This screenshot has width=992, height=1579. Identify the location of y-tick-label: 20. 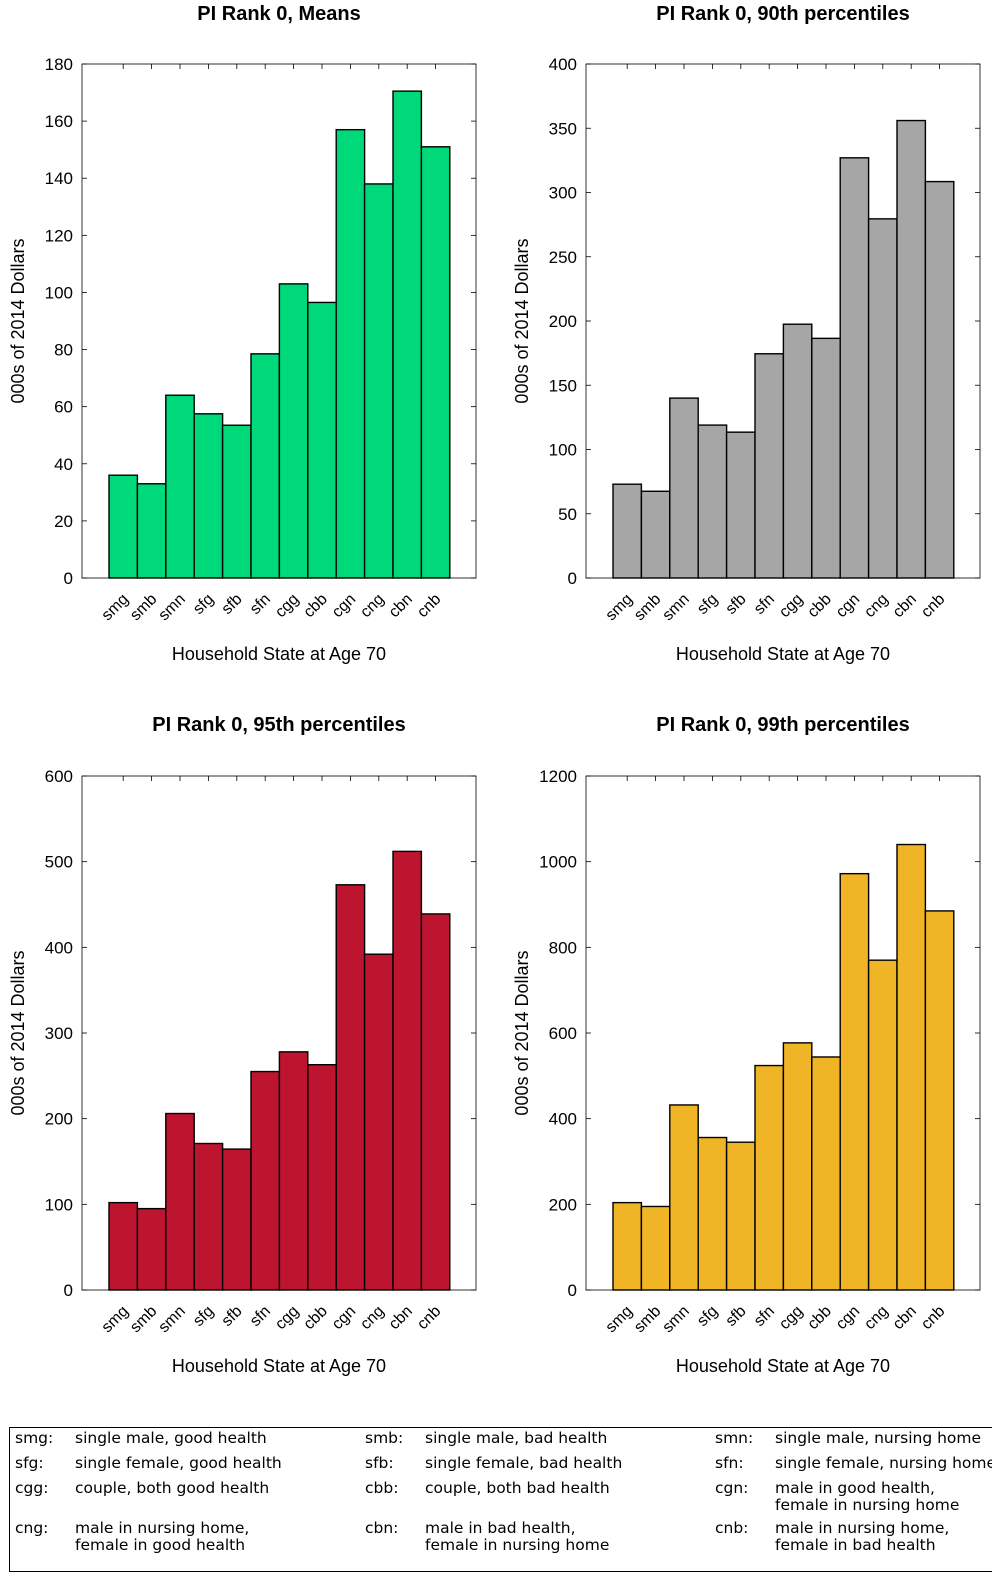
(63, 521).